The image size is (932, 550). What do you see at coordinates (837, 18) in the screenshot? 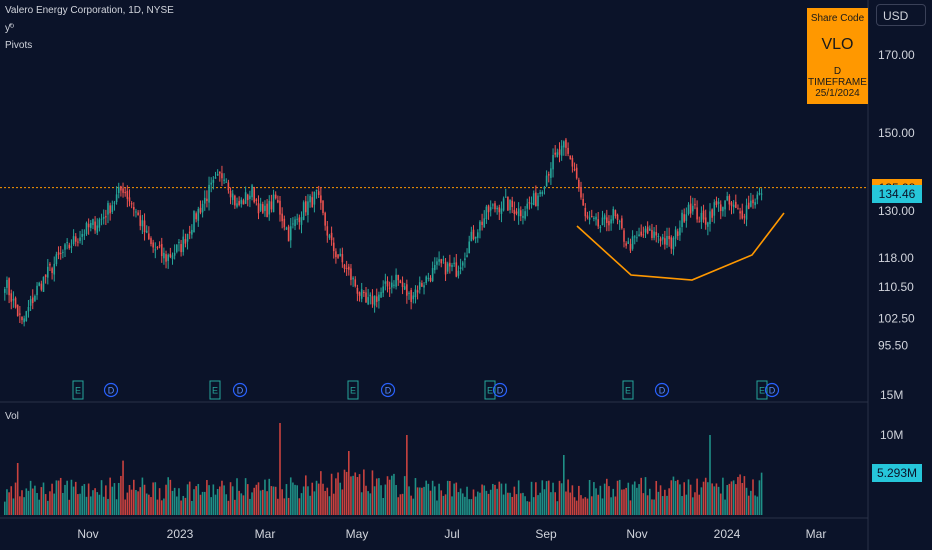
I see `share-code-title: Share Code` at bounding box center [837, 18].